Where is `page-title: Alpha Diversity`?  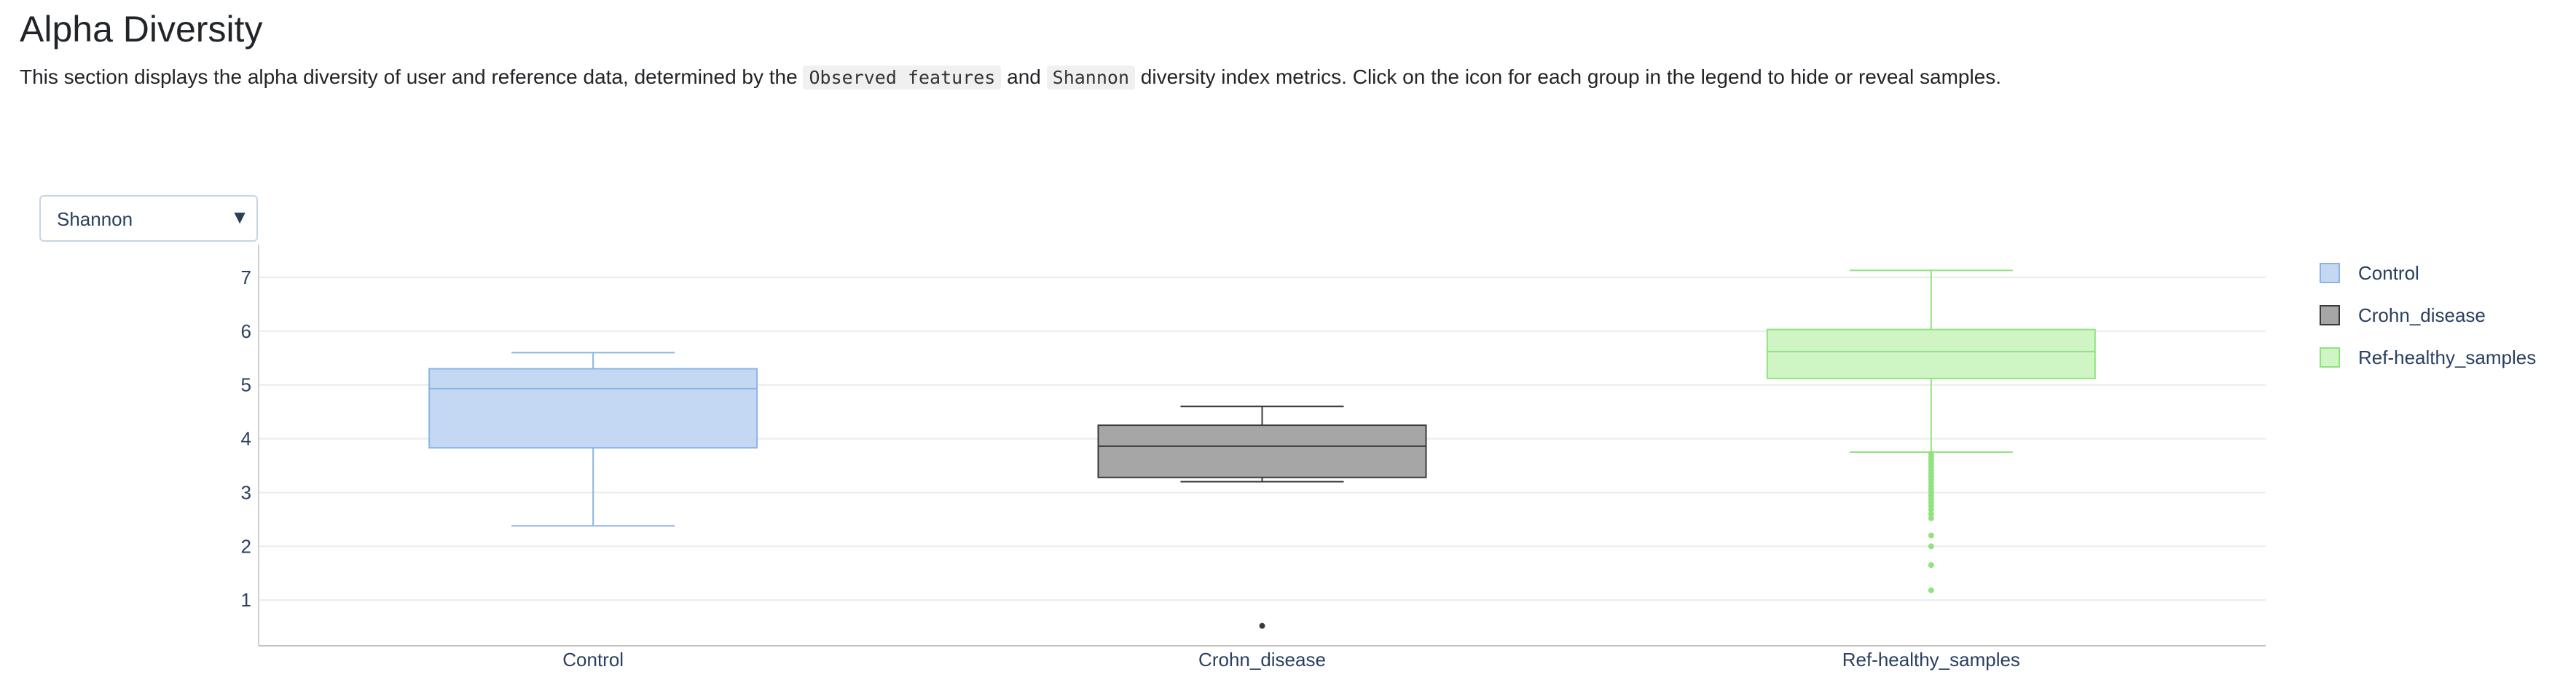
page-title: Alpha Diversity is located at coordinates (141, 29).